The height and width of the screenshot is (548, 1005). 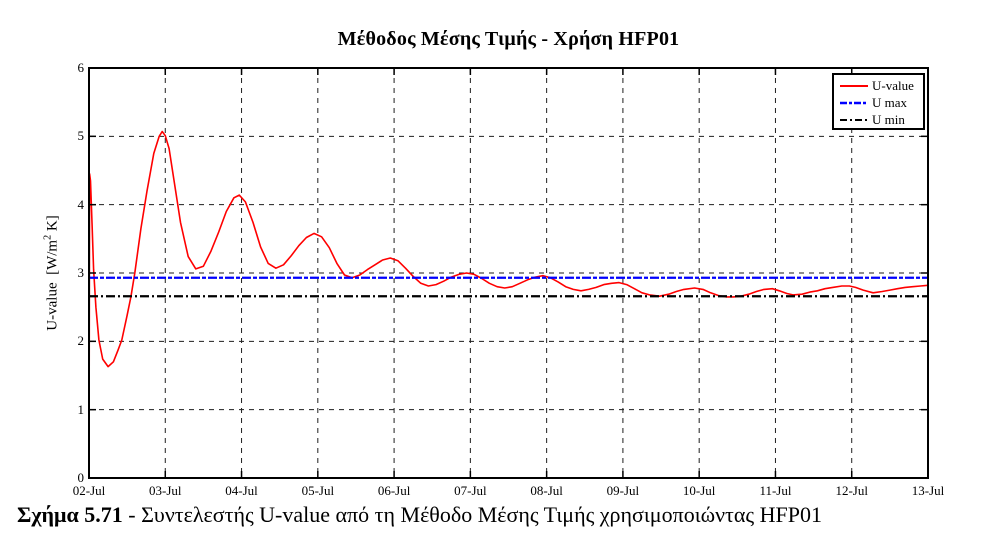 I want to click on y-tick-label: 0, so click(x=81, y=477).